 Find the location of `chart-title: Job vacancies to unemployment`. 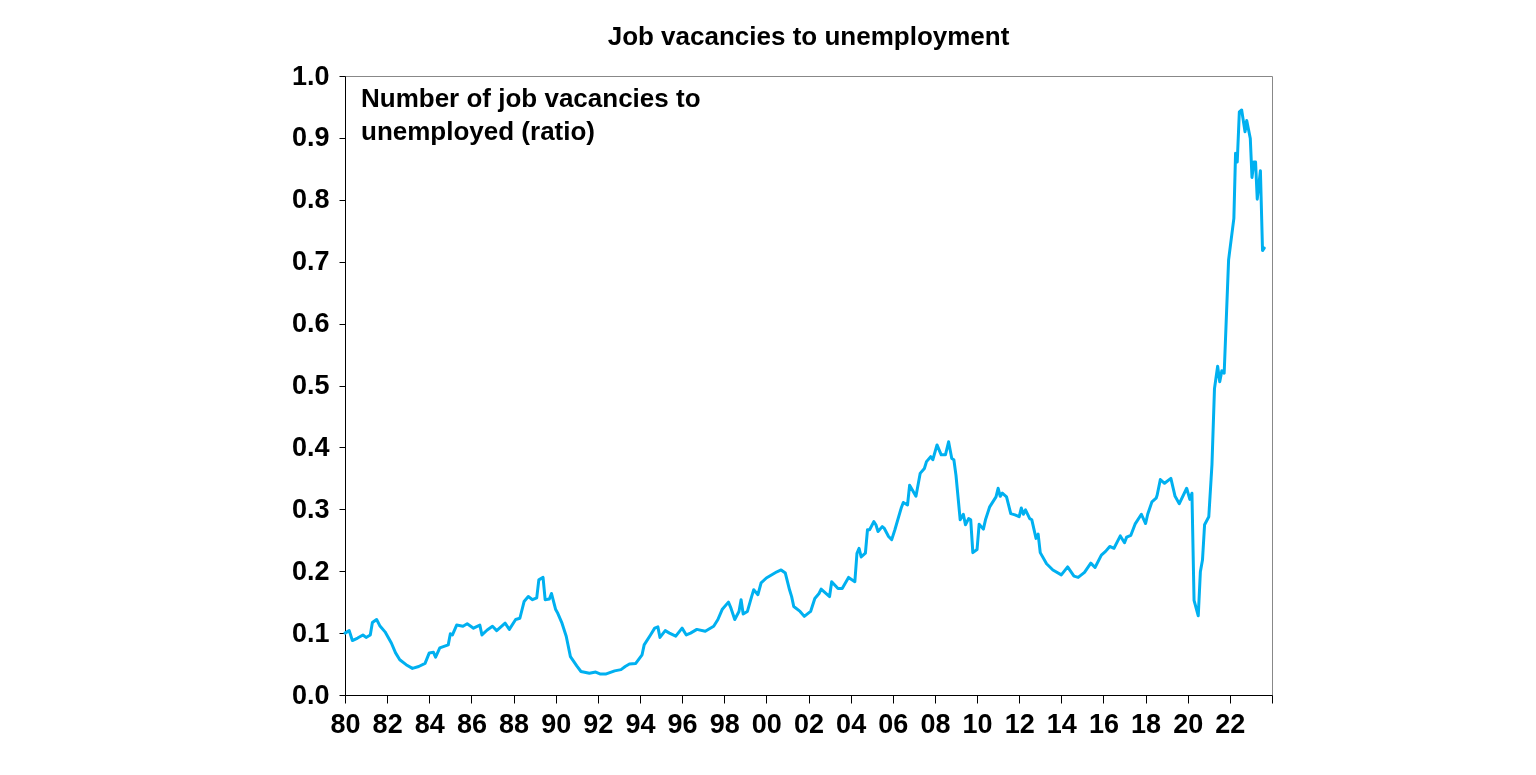

chart-title: Job vacancies to unemployment is located at coordinates (808, 36).